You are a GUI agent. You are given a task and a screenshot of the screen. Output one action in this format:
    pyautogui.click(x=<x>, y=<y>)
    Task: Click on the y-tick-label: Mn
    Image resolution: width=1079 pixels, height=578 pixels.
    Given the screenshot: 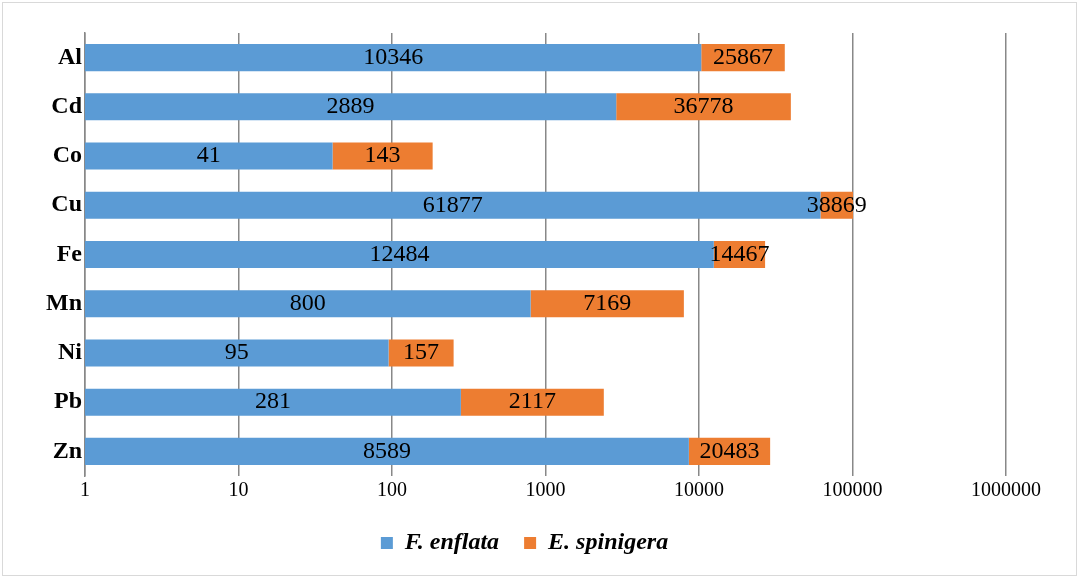 What is the action you would take?
    pyautogui.click(x=64, y=301)
    